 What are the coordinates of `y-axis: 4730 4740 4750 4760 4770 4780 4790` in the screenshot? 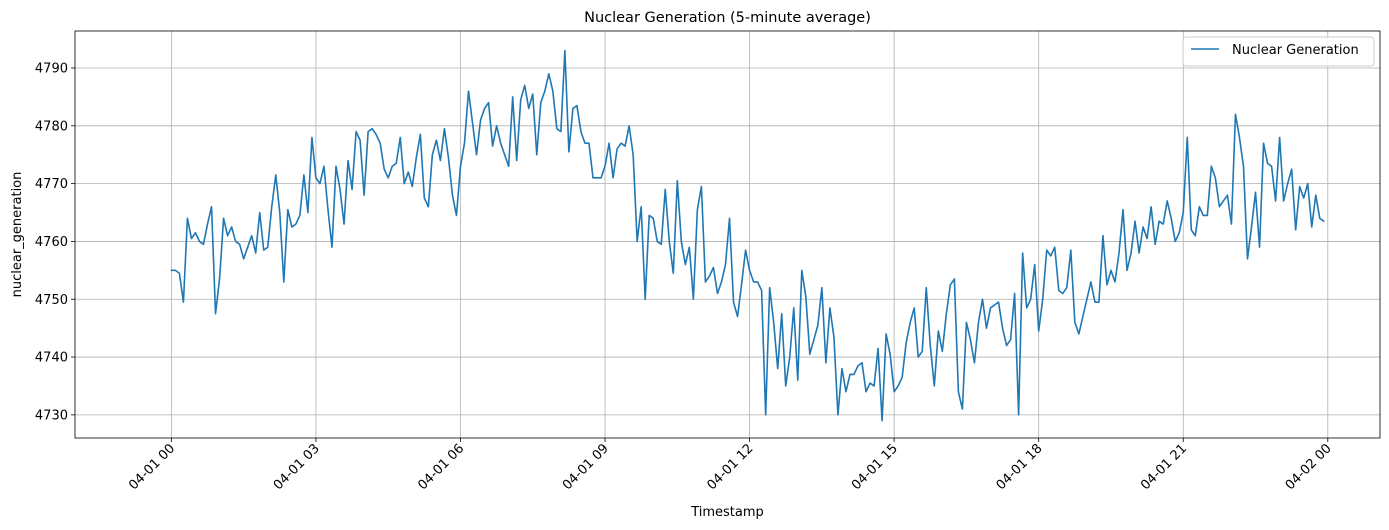 It's located at (55, 242).